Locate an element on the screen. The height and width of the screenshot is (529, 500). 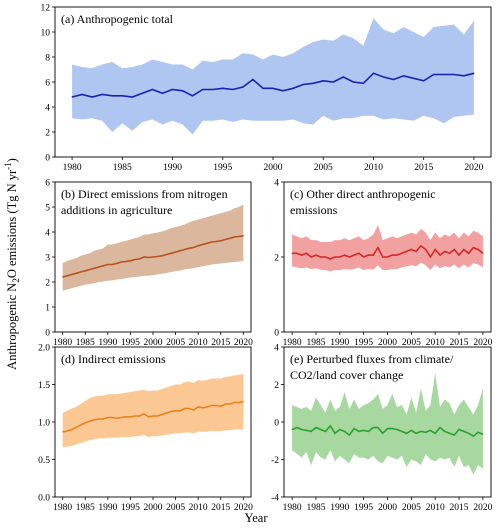
y-tick-label-d: 0.5 is located at coordinates (44, 461).